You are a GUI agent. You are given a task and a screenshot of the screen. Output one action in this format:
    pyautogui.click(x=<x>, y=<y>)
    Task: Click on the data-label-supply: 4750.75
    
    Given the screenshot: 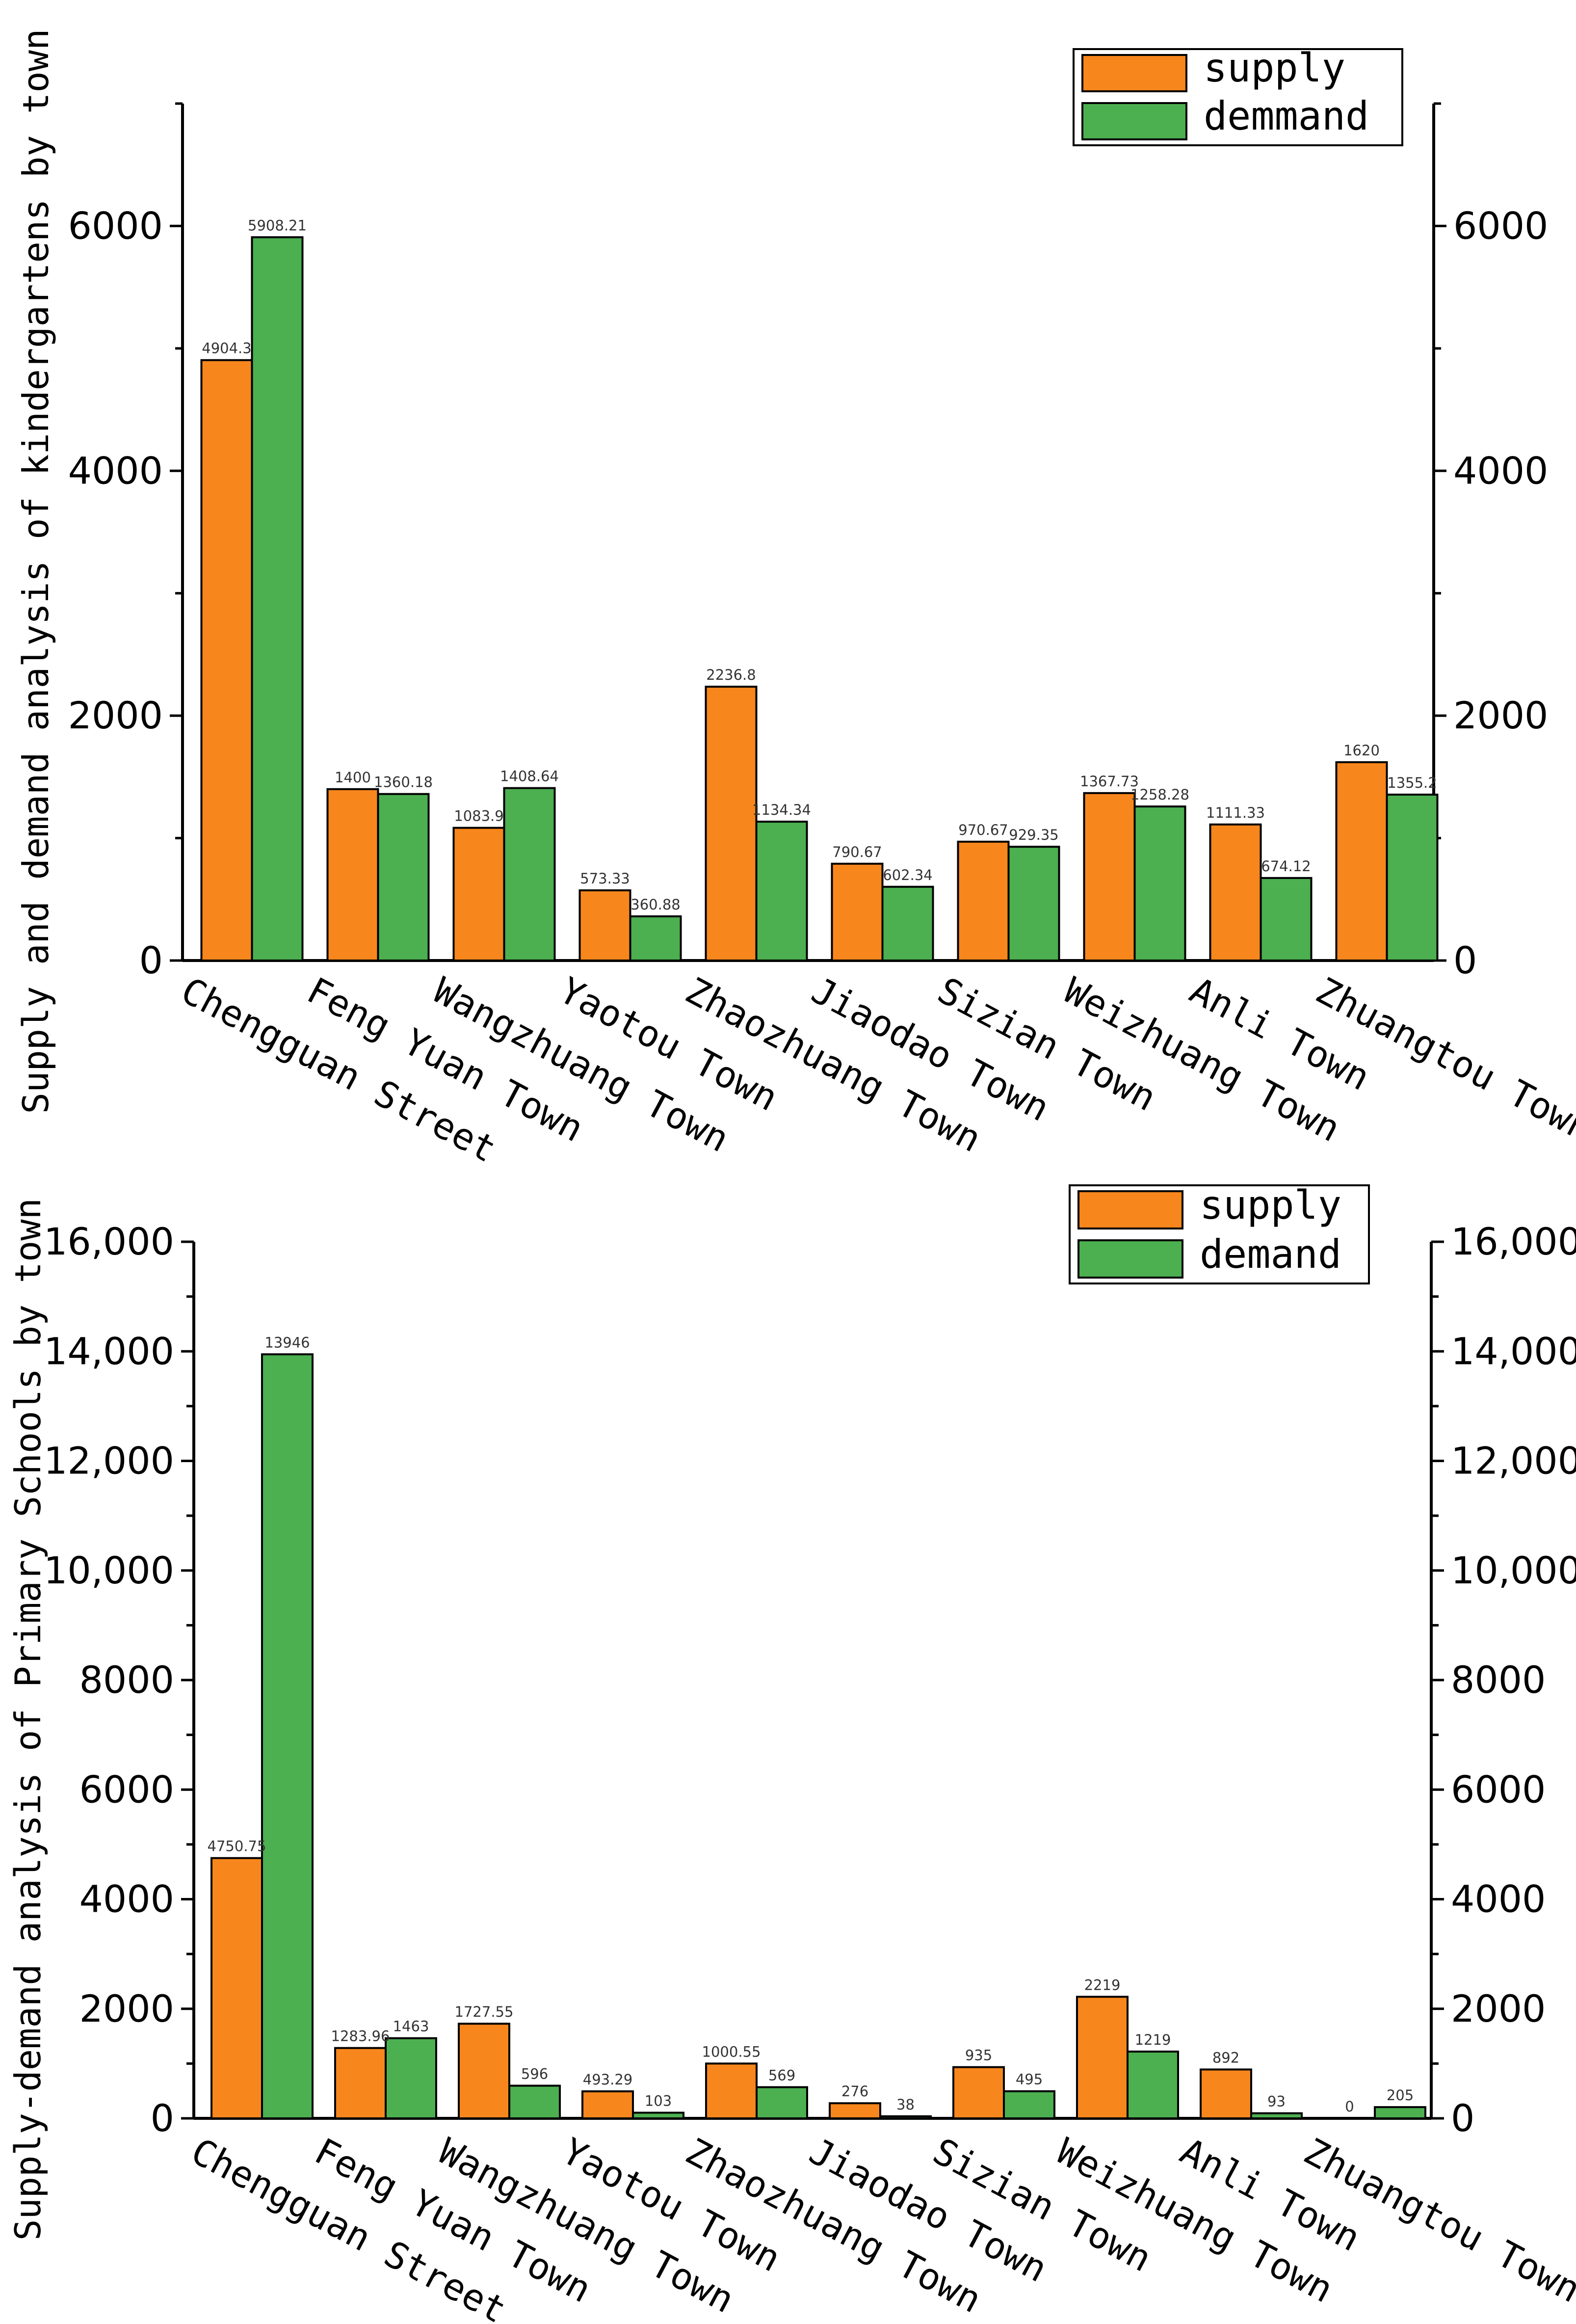 What is the action you would take?
    pyautogui.click(x=237, y=1846)
    